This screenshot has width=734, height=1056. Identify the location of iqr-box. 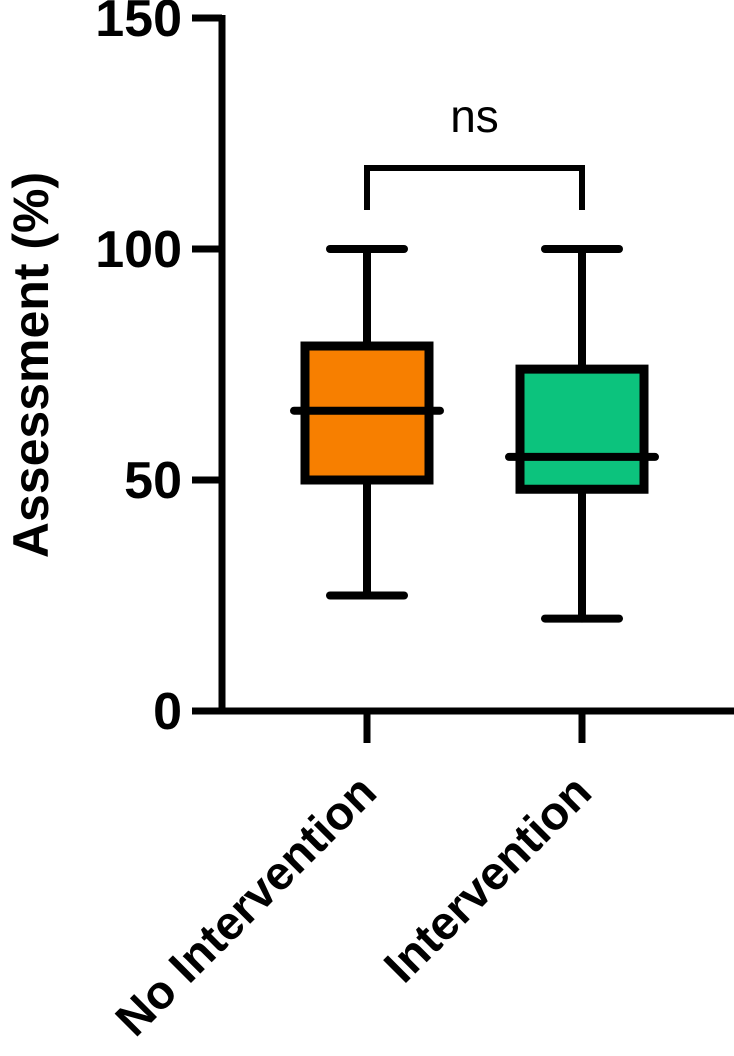
(582, 429).